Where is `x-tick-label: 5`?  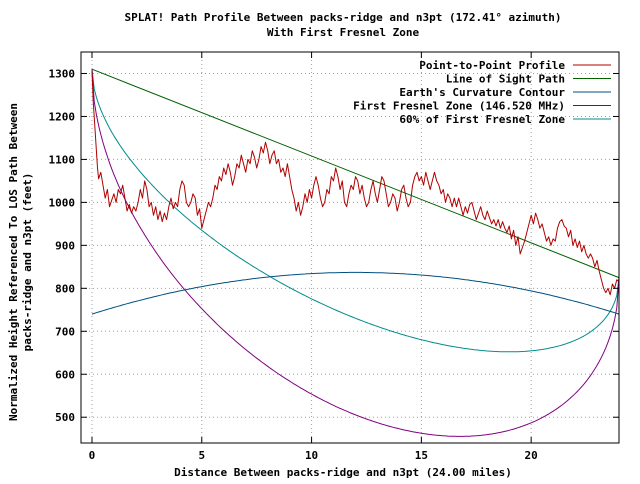
x-tick-label: 5 is located at coordinates (201, 455).